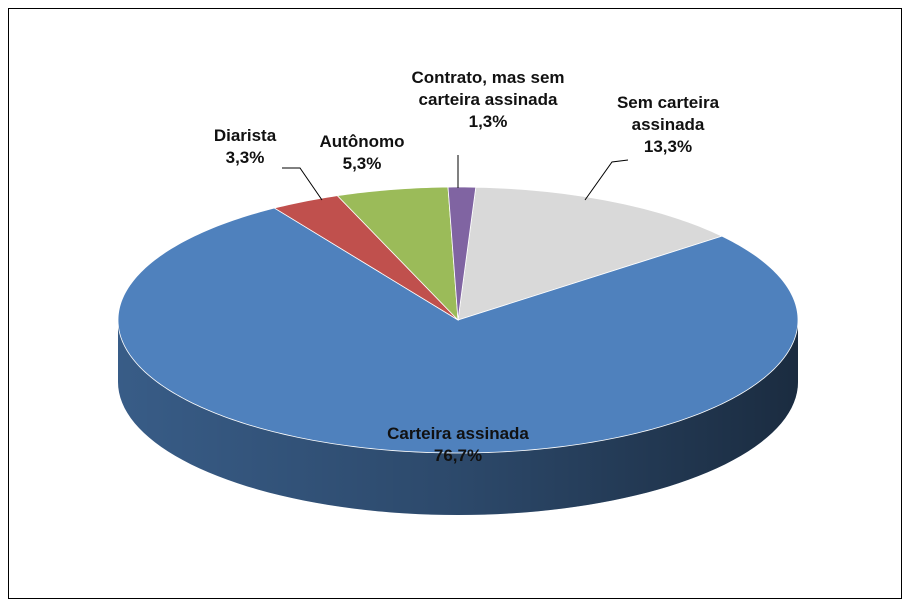 The height and width of the screenshot is (607, 910). I want to click on category-label: Sem carteira assinada, so click(668, 113).